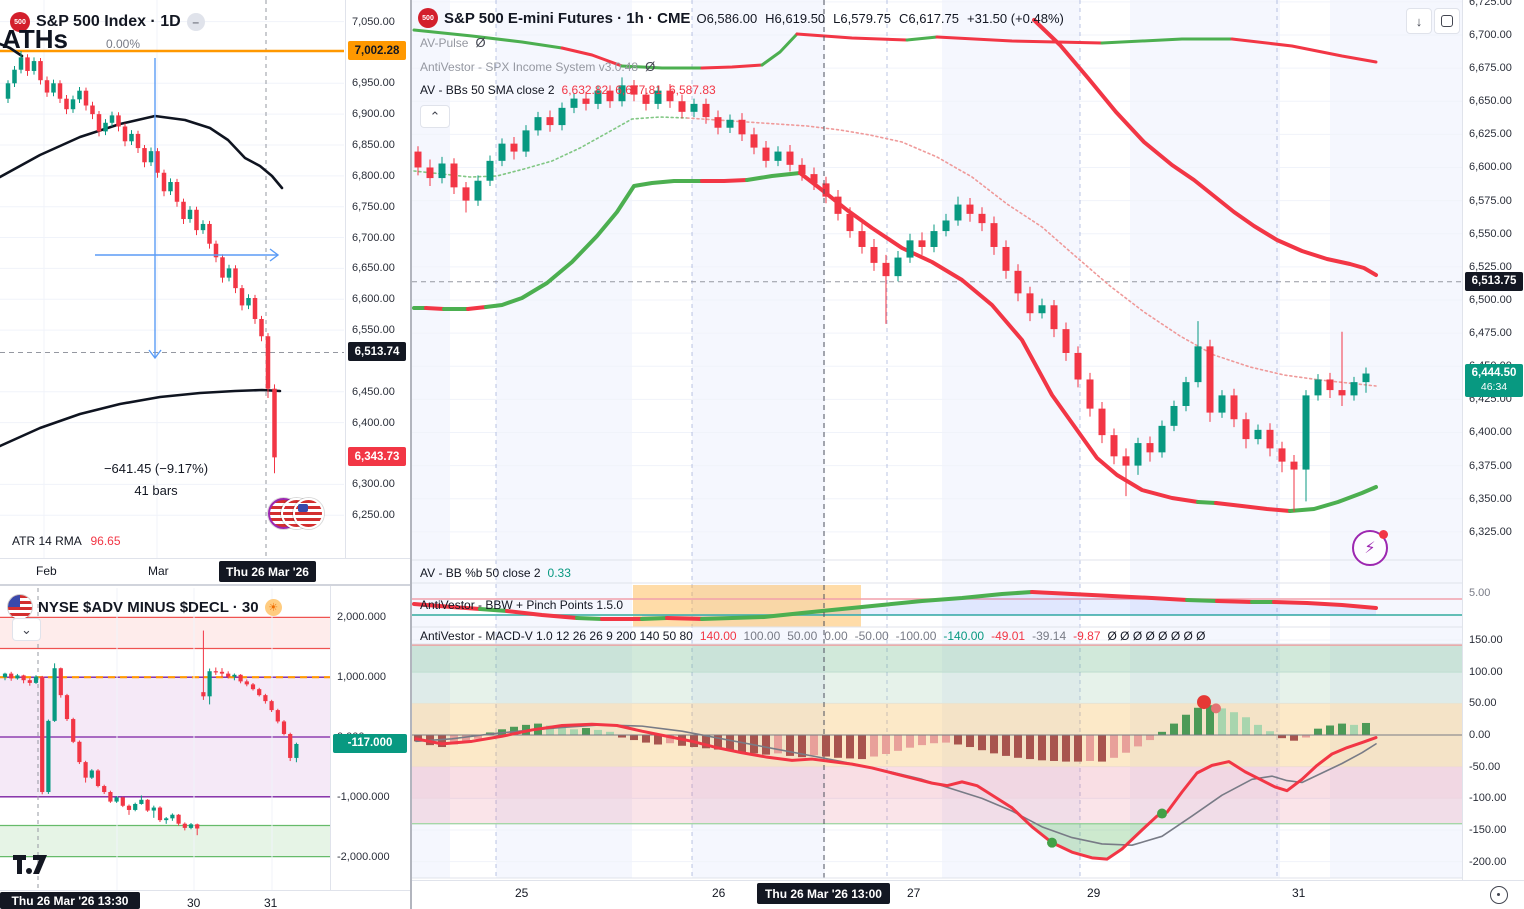  What do you see at coordinates (1488, 798) in the screenshot?
I see `price-tick: -100.00` at bounding box center [1488, 798].